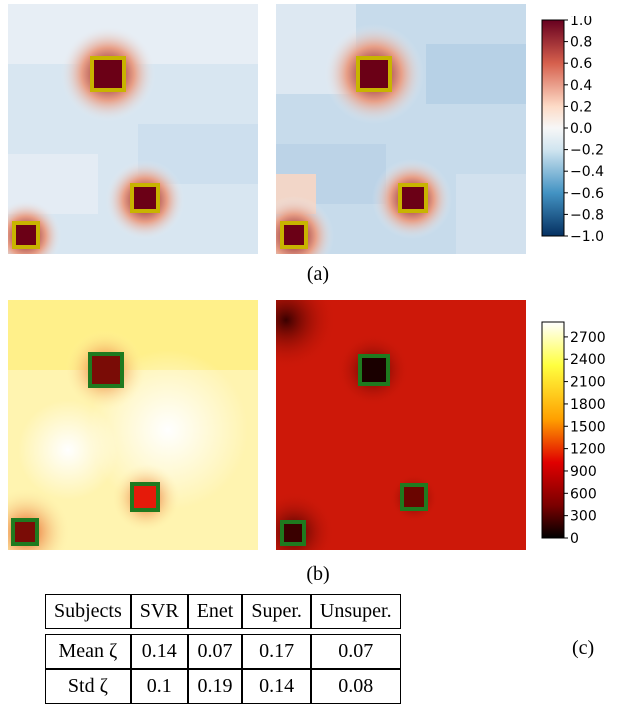  Describe the element at coordinates (587, 194) in the screenshot. I see `colorbar-a-tick-label: −0.6` at that location.